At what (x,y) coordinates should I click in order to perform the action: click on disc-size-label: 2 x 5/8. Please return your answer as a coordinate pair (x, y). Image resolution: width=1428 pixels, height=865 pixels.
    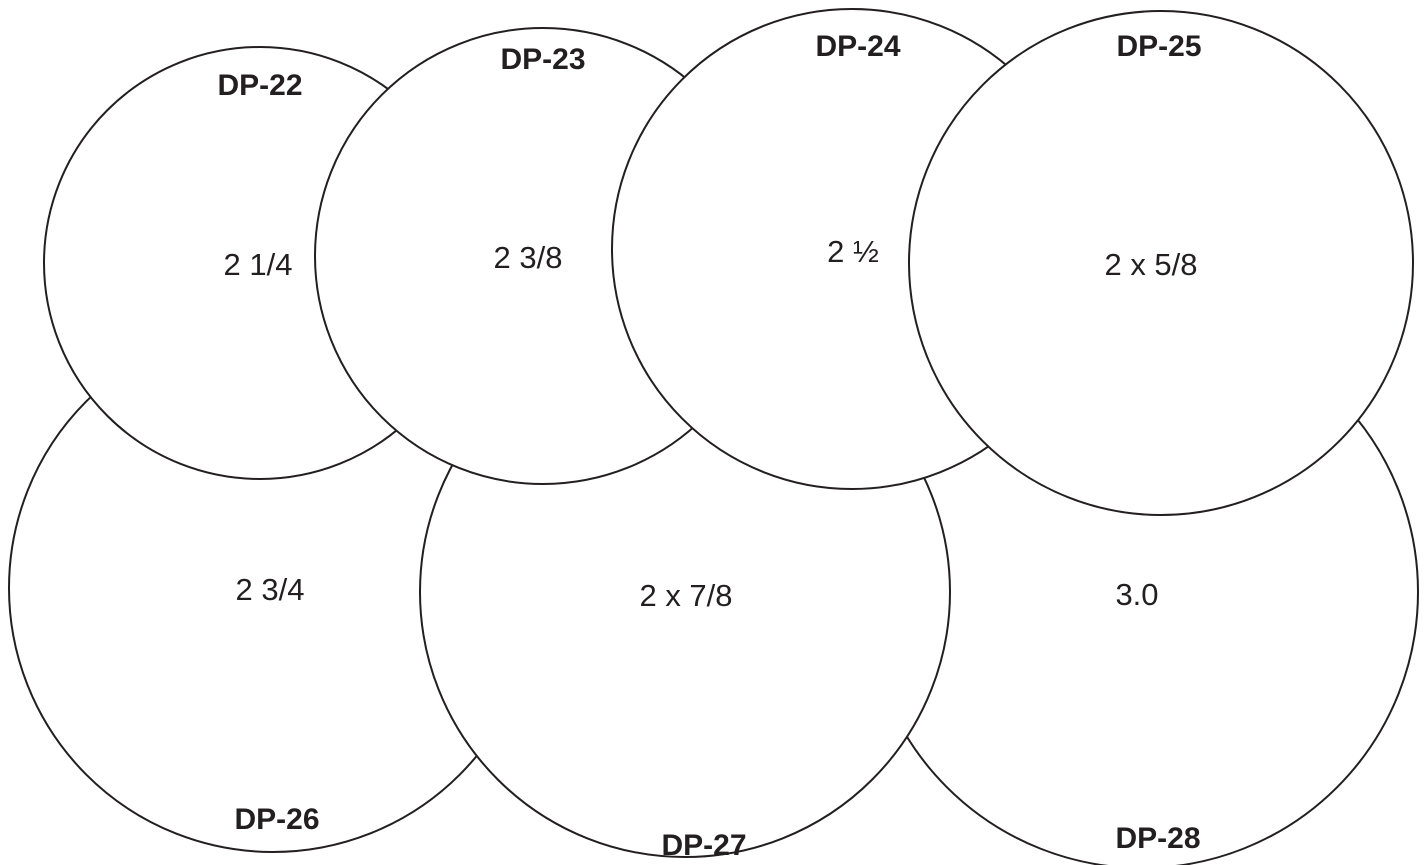
    Looking at the image, I should click on (1150, 264).